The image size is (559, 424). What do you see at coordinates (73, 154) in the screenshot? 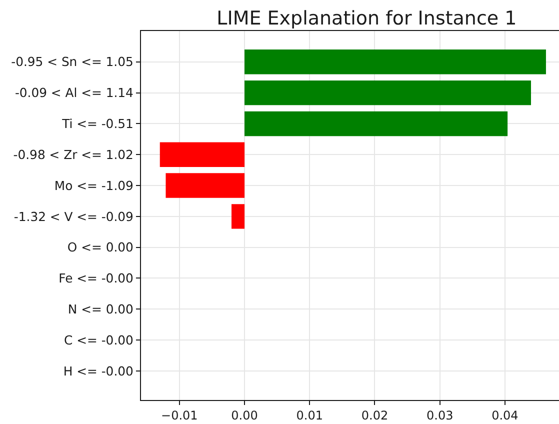
I see `y-tick-label: -0.98 < Zr <= 1.02` at bounding box center [73, 154].